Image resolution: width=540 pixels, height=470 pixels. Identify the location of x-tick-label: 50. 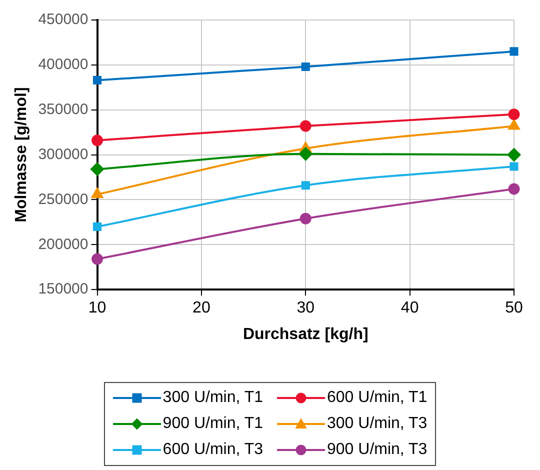
(514, 308).